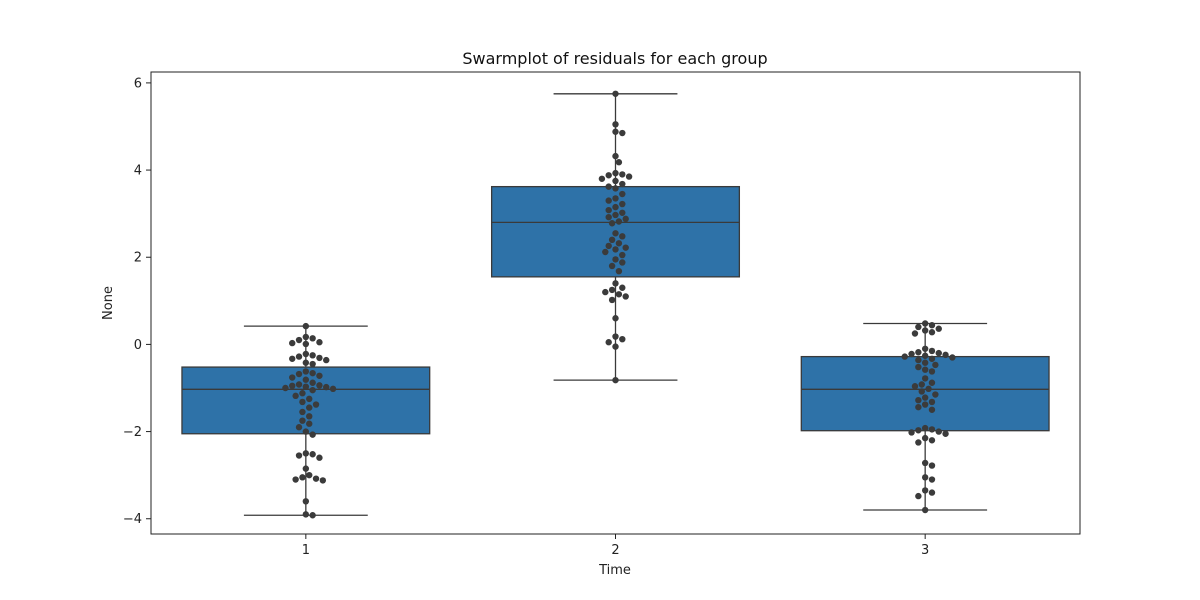  I want to click on y-tick-label: 4, so click(138, 171).